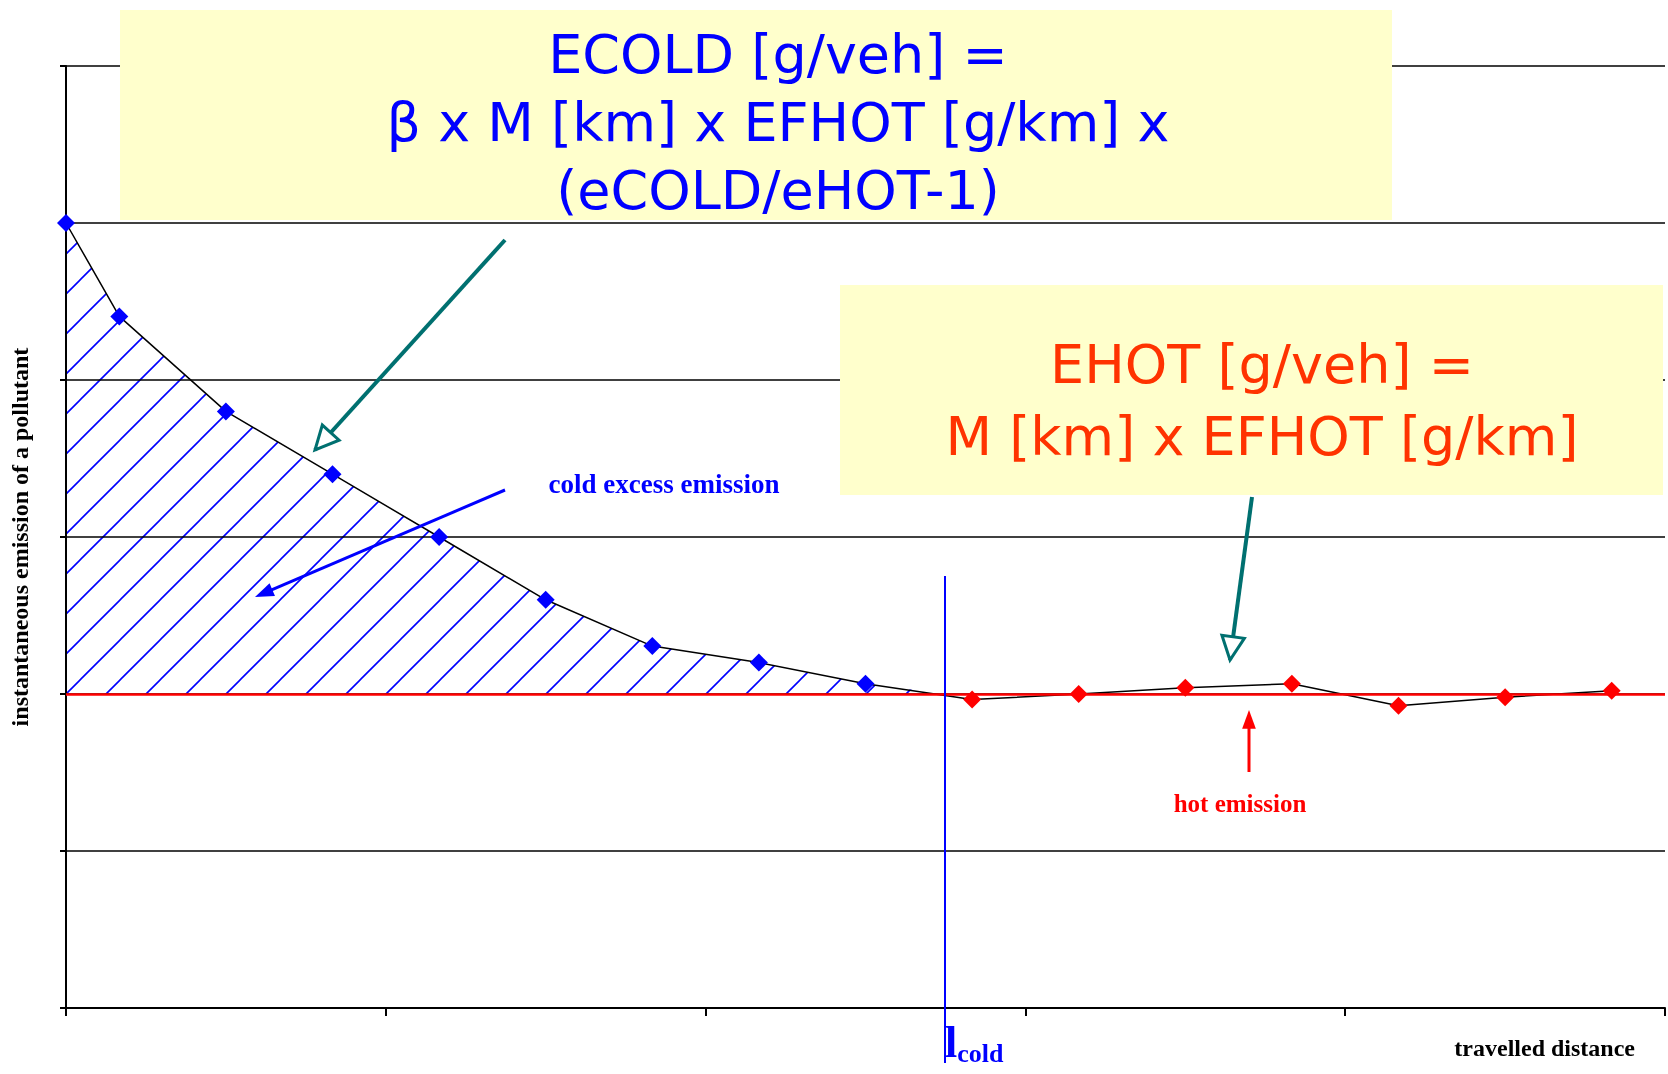 Image resolution: width=1668 pixels, height=1074 pixels. What do you see at coordinates (1262, 400) in the screenshot?
I see `annotation: EHOT [g/veh] = M [km] x EFHOT [g/km]` at bounding box center [1262, 400].